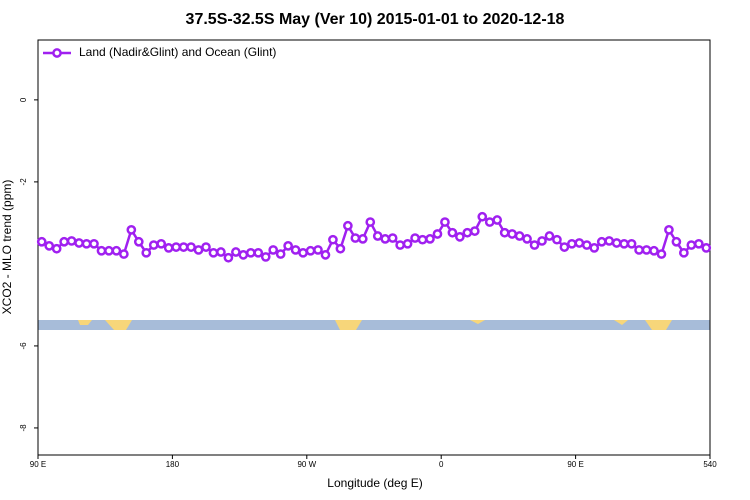 This screenshot has height=500, width=750. I want to click on x-axis-label: Longitude (deg E), so click(374, 483).